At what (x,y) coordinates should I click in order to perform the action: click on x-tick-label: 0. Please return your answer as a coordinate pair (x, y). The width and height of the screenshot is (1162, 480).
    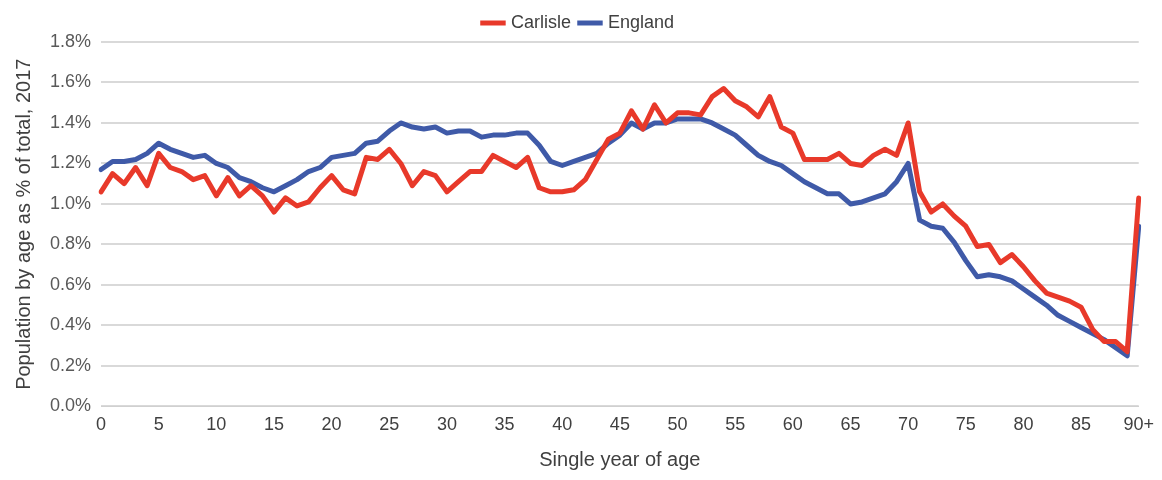
    Looking at the image, I should click on (101, 424).